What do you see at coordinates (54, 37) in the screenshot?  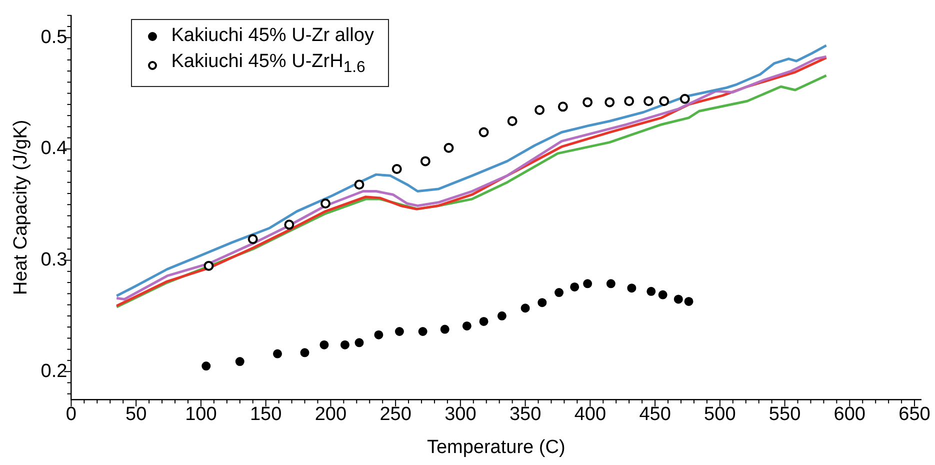 I see `y-tick-label: 0.5` at bounding box center [54, 37].